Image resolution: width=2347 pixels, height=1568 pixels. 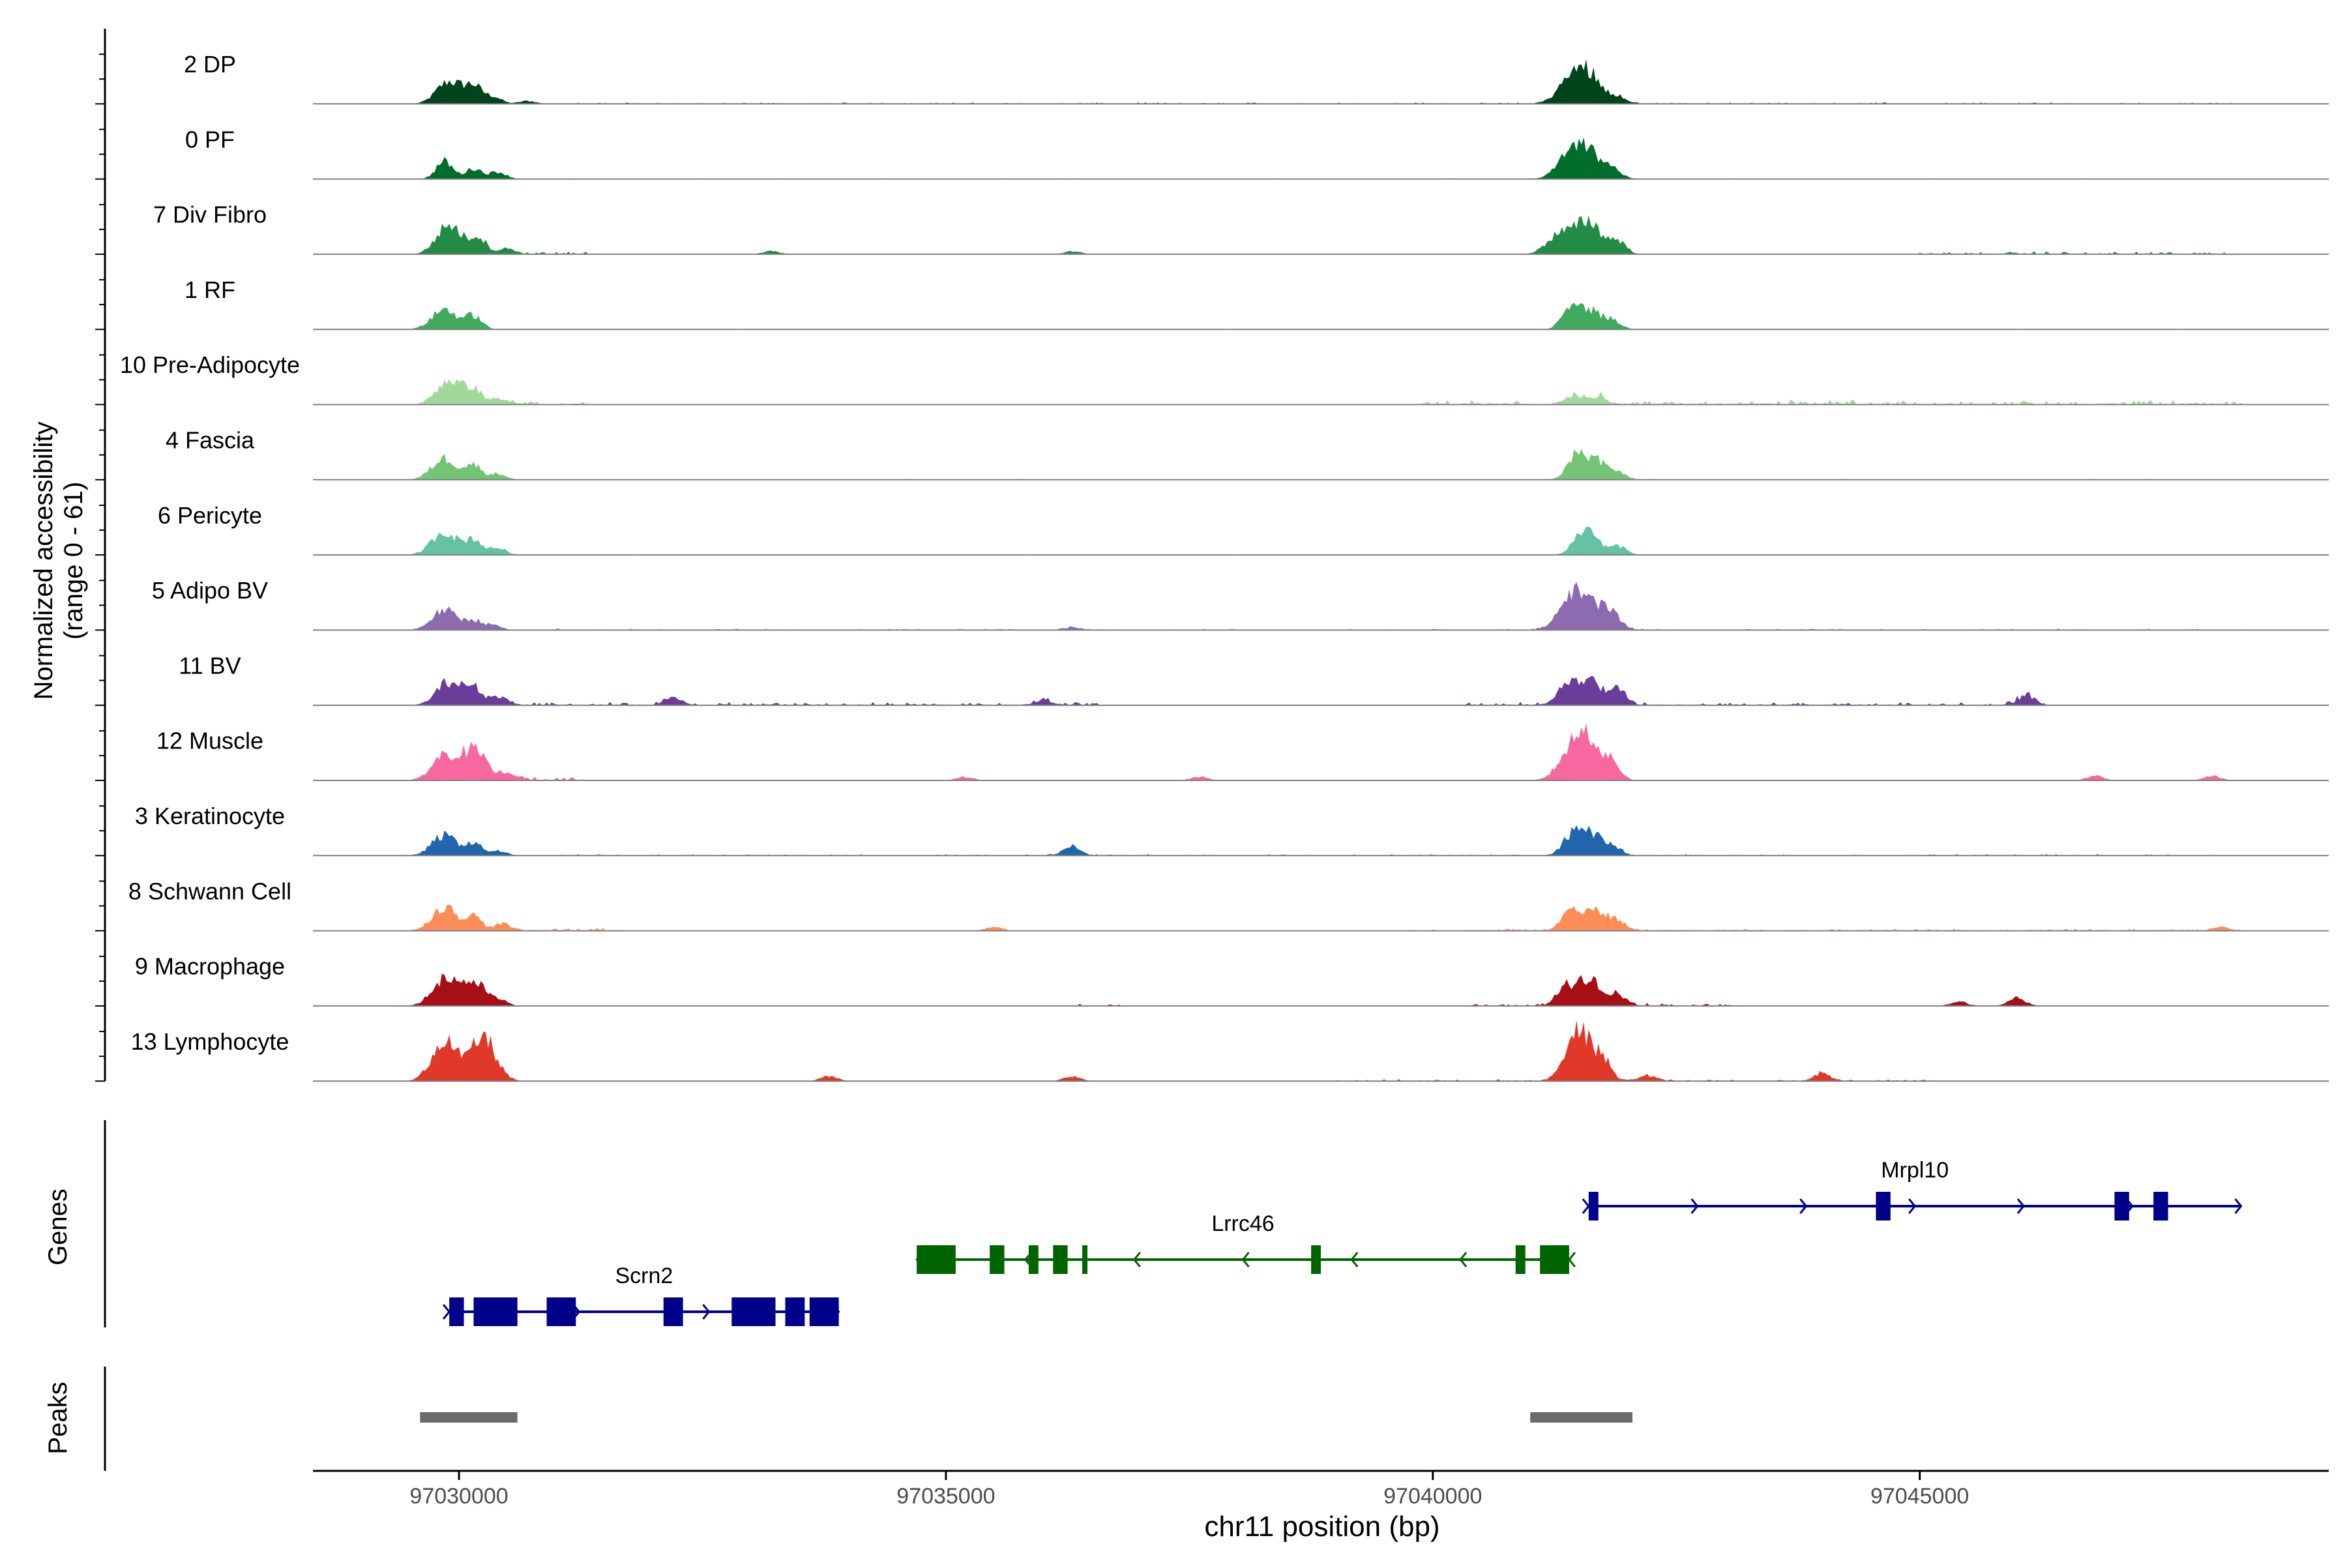 I want to click on gene-label: Scrn2, so click(x=644, y=1276).